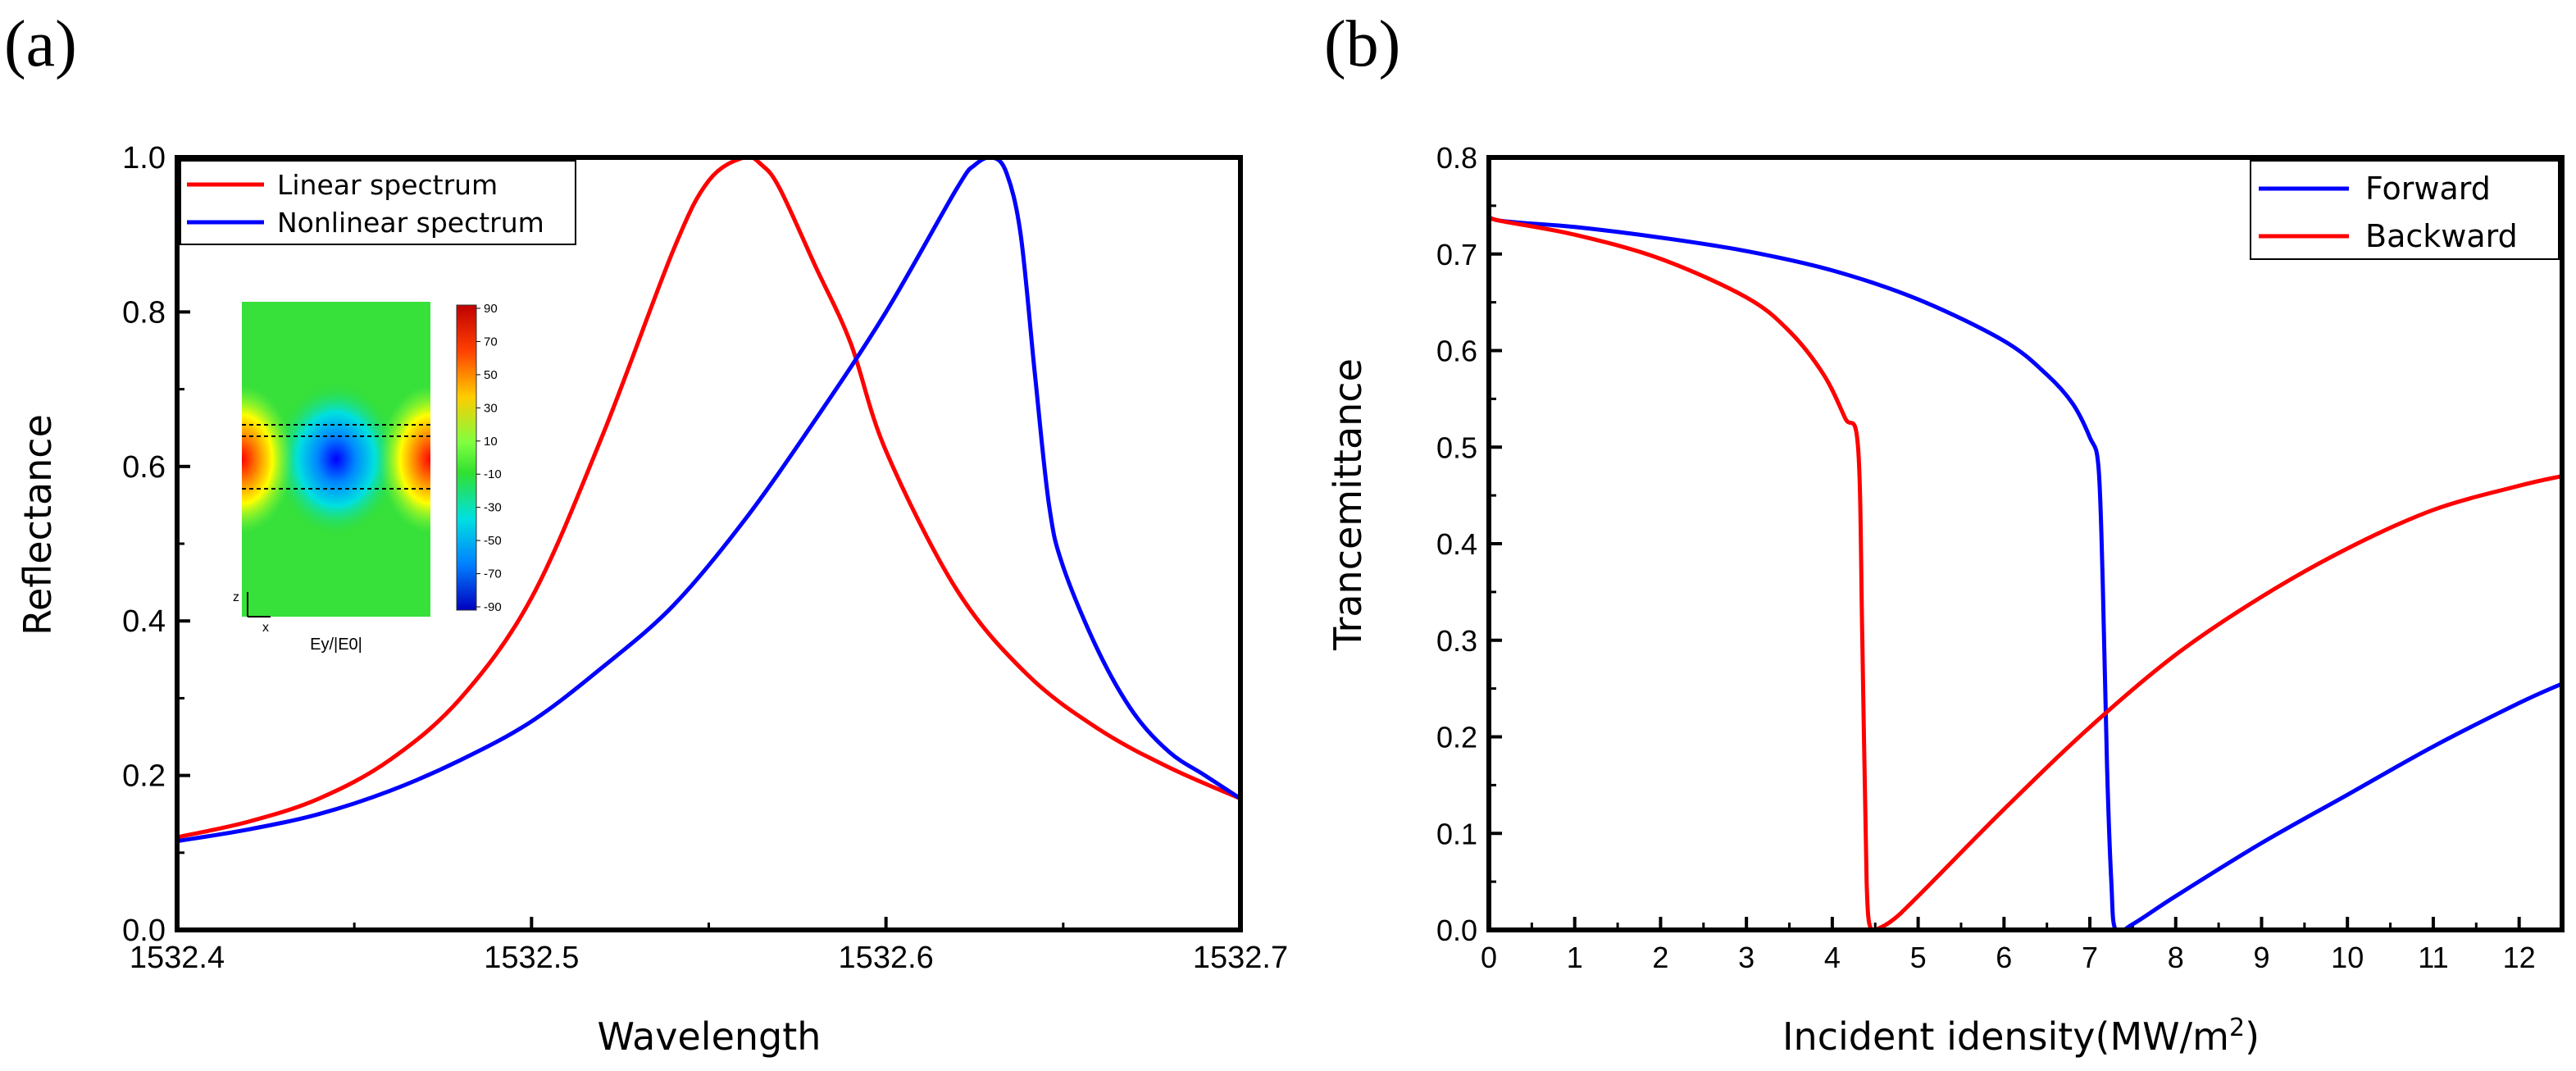 The width and height of the screenshot is (2576, 1071). Describe the element at coordinates (2252, 1037) in the screenshot. I see `chart-b-x-axis-title-end: )` at that location.